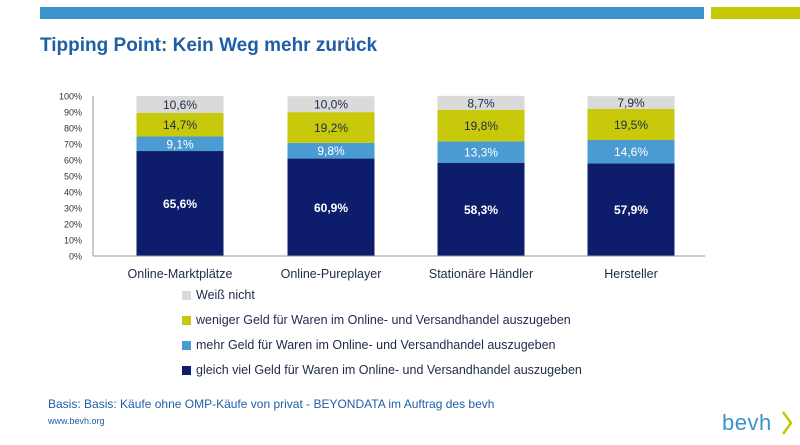 This screenshot has height=445, width=800. What do you see at coordinates (73, 113) in the screenshot?
I see `y-tick-label: 90%` at bounding box center [73, 113].